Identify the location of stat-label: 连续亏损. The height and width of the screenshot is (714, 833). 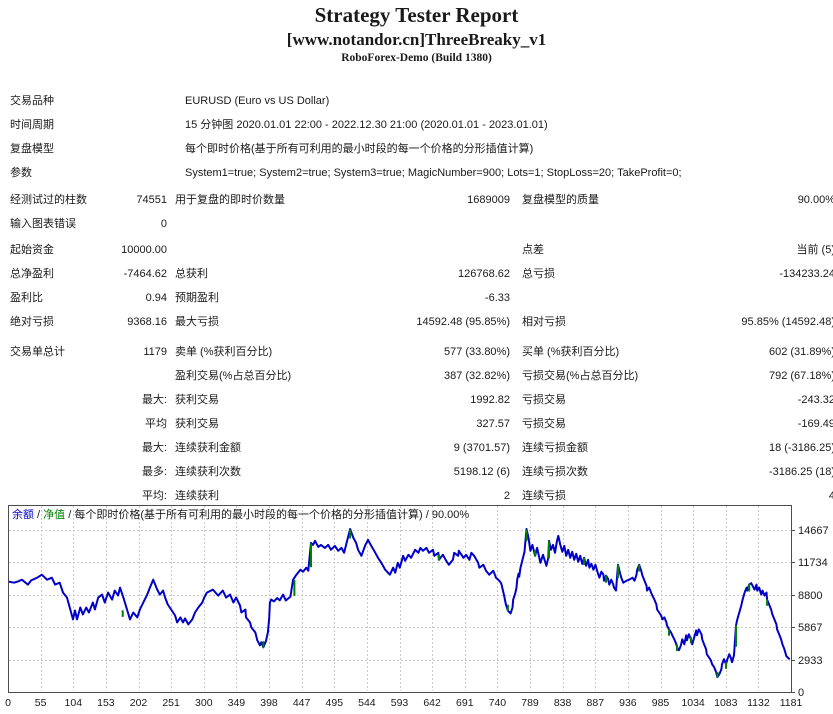
(544, 496).